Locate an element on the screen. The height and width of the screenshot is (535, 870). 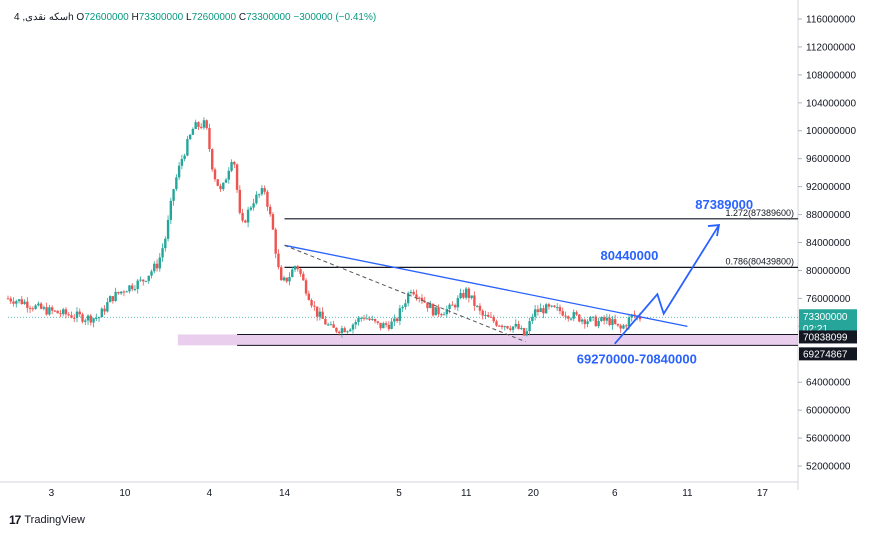
support-zone is located at coordinates (488, 340).